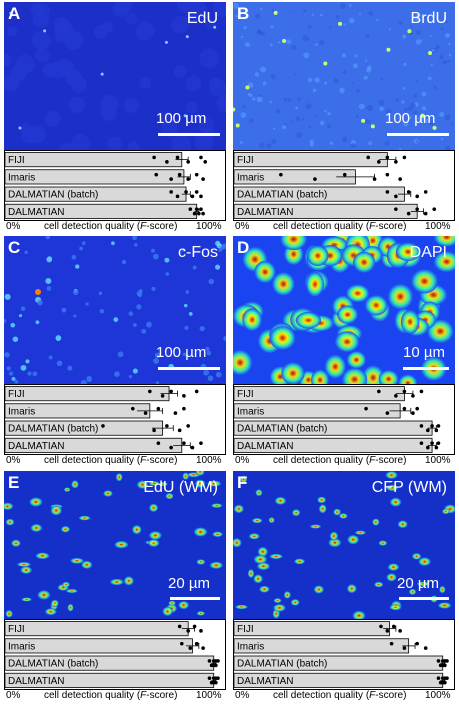 Image resolution: width=459 pixels, height=705 pixels. Describe the element at coordinates (180, 487) in the screenshot. I see `stain-label-e: EdU (WM)` at that location.